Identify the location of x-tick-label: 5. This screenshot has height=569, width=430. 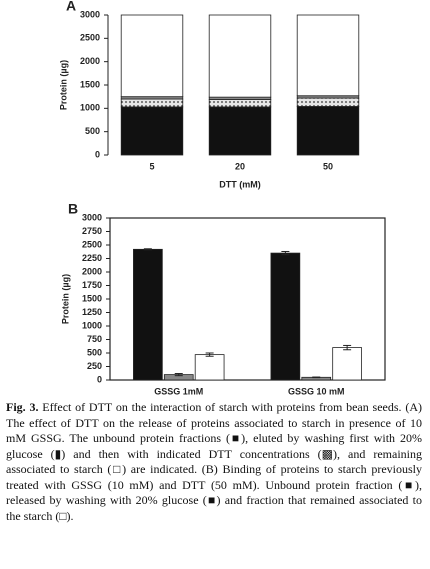
(151, 166).